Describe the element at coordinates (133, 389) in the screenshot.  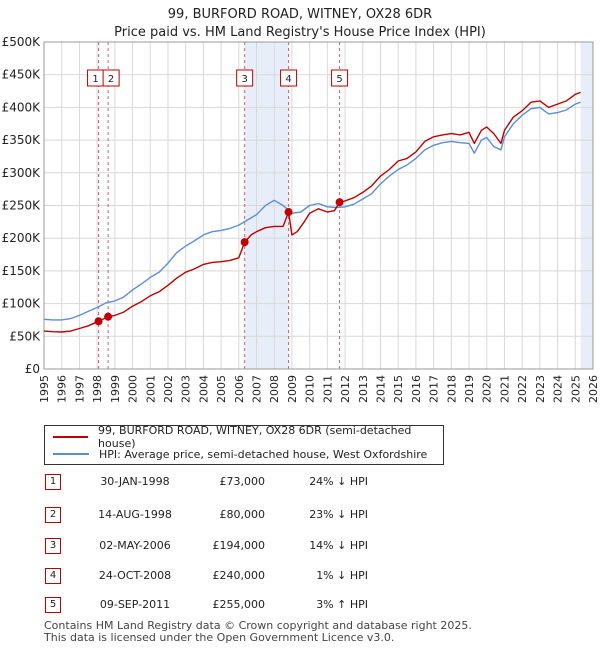
I see `x-tick-label: 2000` at that location.